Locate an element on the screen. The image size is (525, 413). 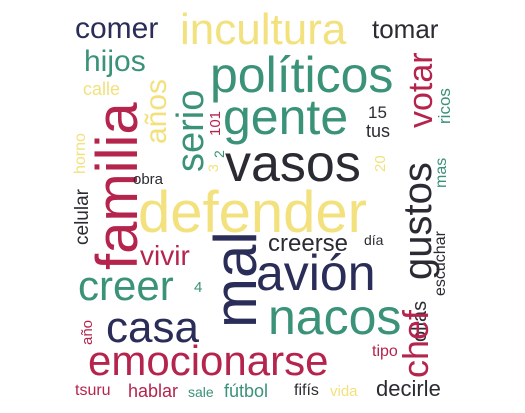
word-horno: horno is located at coordinates (81, 153).